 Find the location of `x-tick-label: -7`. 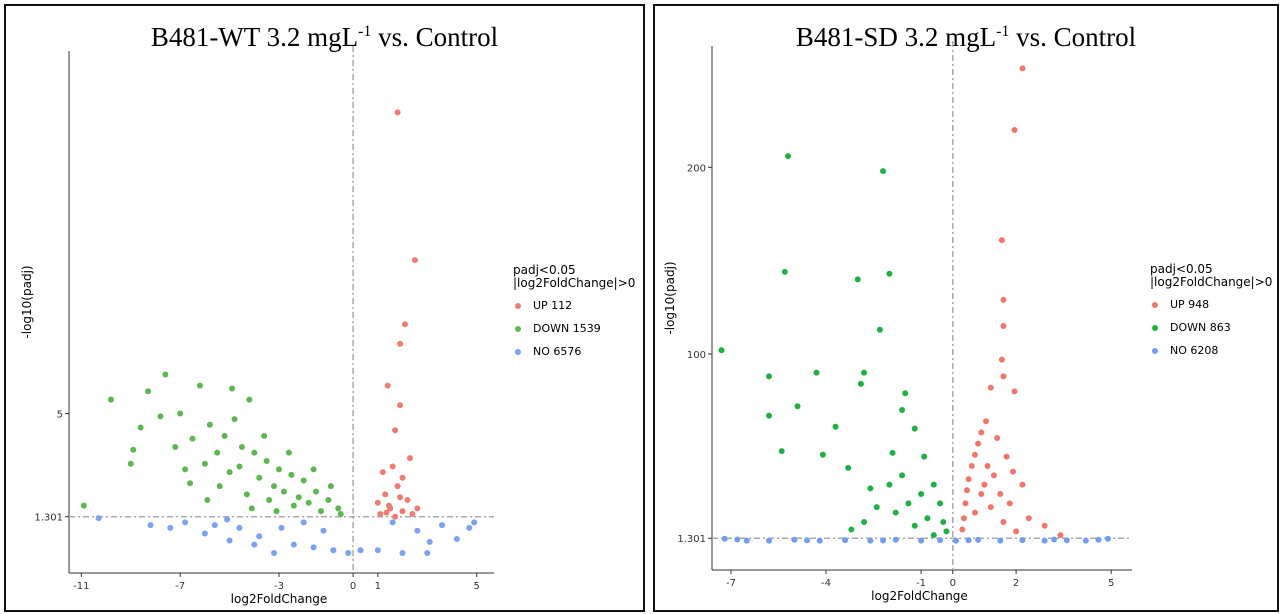

x-tick-label: -7 is located at coordinates (731, 583).